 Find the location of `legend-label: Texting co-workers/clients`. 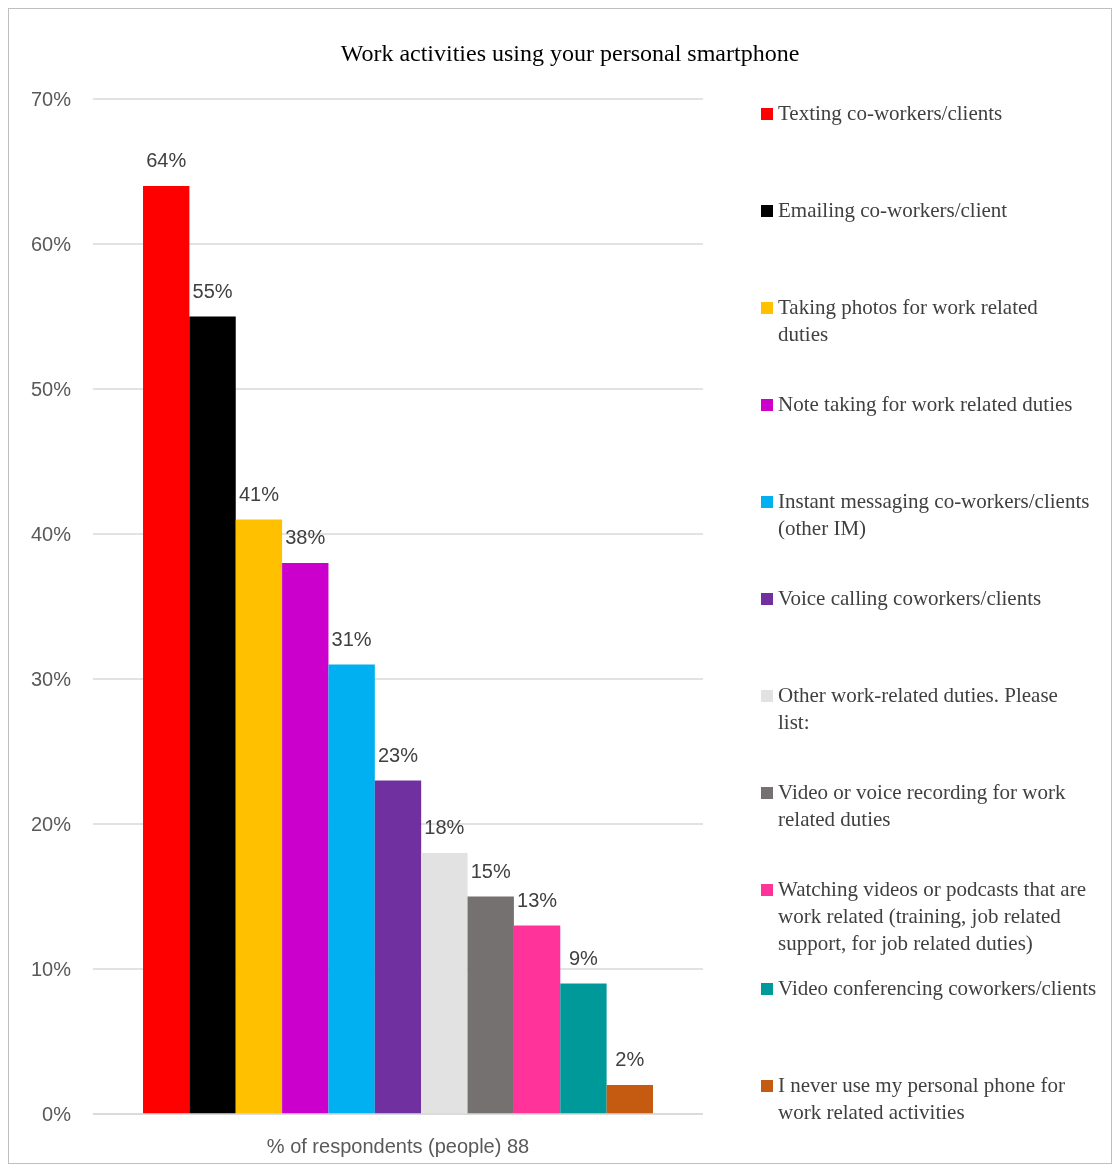

legend-label: Texting co-workers/clients is located at coordinates (890, 113).